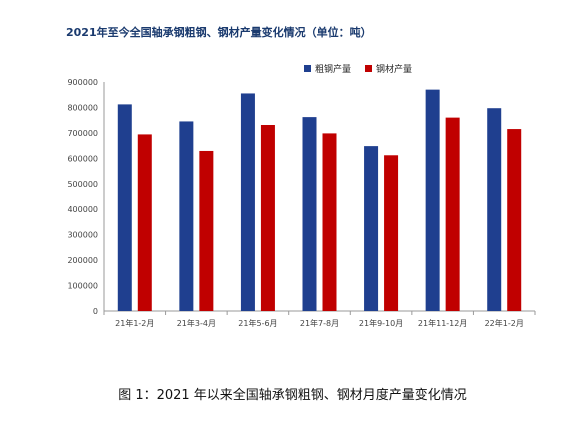 This screenshot has height=424, width=585. What do you see at coordinates (82, 158) in the screenshot?
I see `y-tick-label: 600000` at bounding box center [82, 158].